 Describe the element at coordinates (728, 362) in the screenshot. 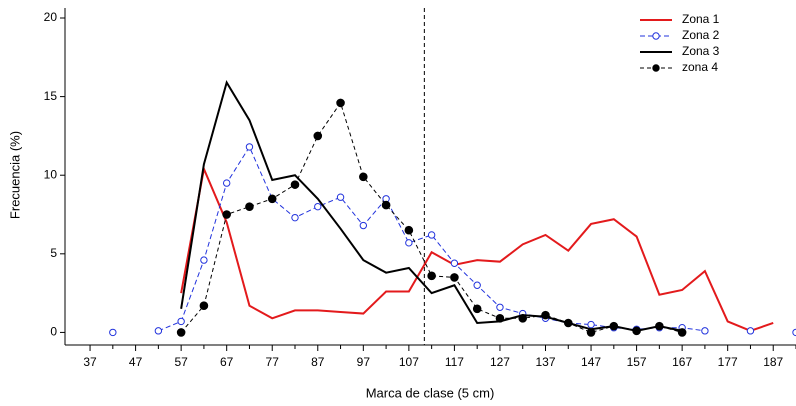

I see `x-tick-label: 177` at that location.